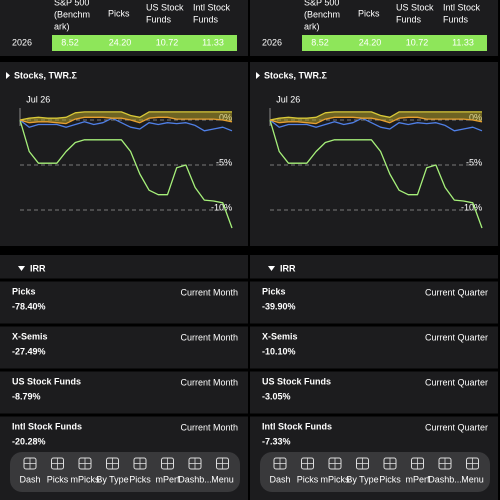 Image resolution: width=500 pixels, height=500 pixels. What do you see at coordinates (279, 306) in the screenshot?
I see `item-value: -39.90%` at bounding box center [279, 306].